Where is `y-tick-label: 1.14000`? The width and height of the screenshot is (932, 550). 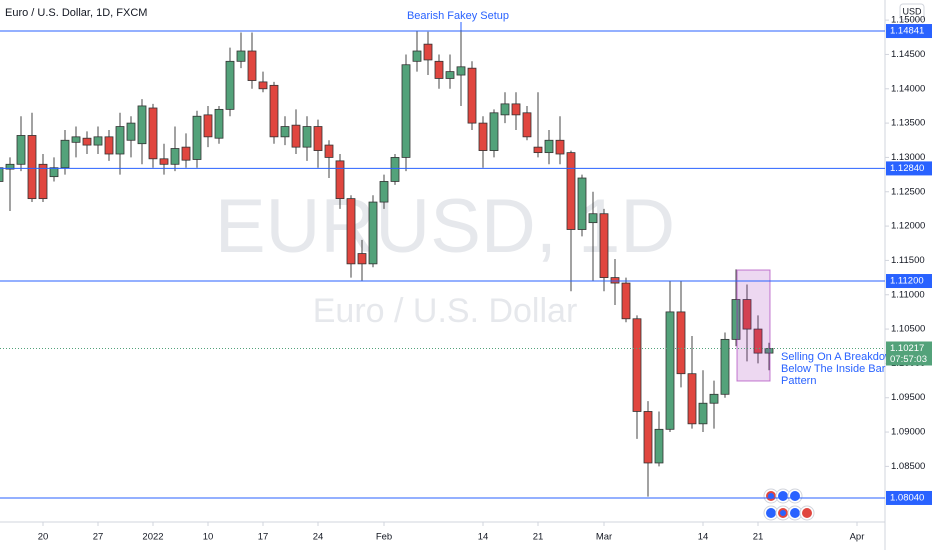 y-tick-label: 1.14000 is located at coordinates (908, 88).